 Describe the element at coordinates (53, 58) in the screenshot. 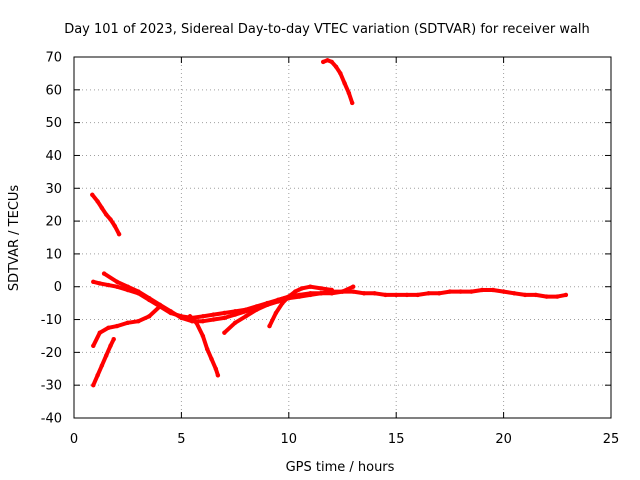

I see `y-tick-label: 70` at that location.